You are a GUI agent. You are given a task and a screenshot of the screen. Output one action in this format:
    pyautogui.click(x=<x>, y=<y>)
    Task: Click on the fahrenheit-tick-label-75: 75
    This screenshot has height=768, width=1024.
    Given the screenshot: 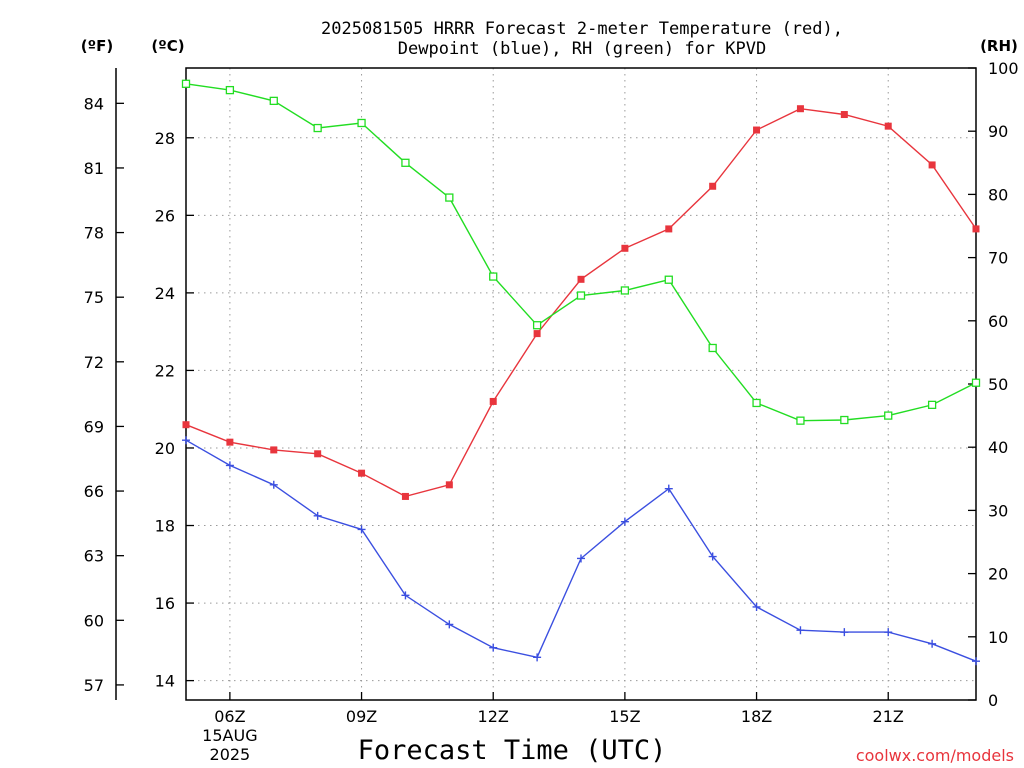 What is the action you would take?
    pyautogui.click(x=94, y=297)
    